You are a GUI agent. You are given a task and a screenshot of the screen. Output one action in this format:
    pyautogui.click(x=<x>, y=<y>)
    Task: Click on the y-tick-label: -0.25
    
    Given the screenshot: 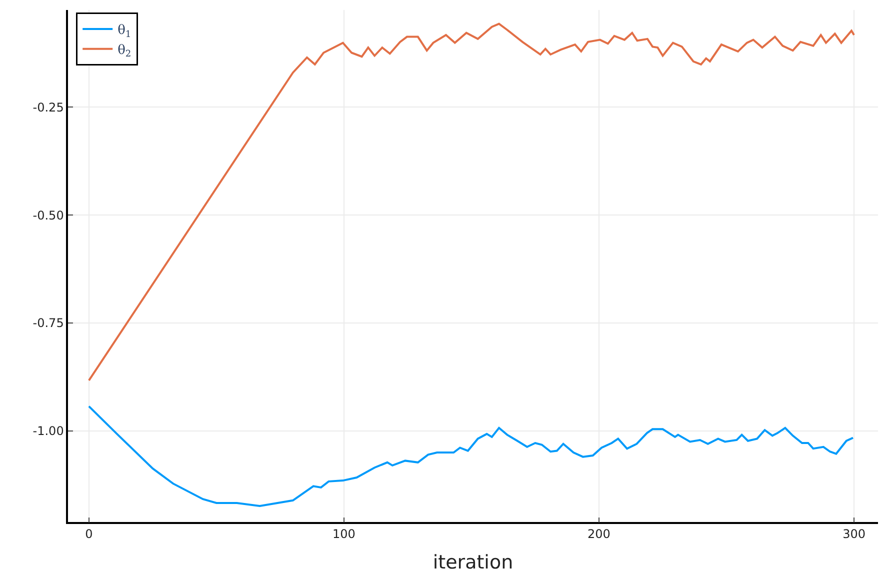 What is the action you would take?
    pyautogui.click(x=48, y=107)
    